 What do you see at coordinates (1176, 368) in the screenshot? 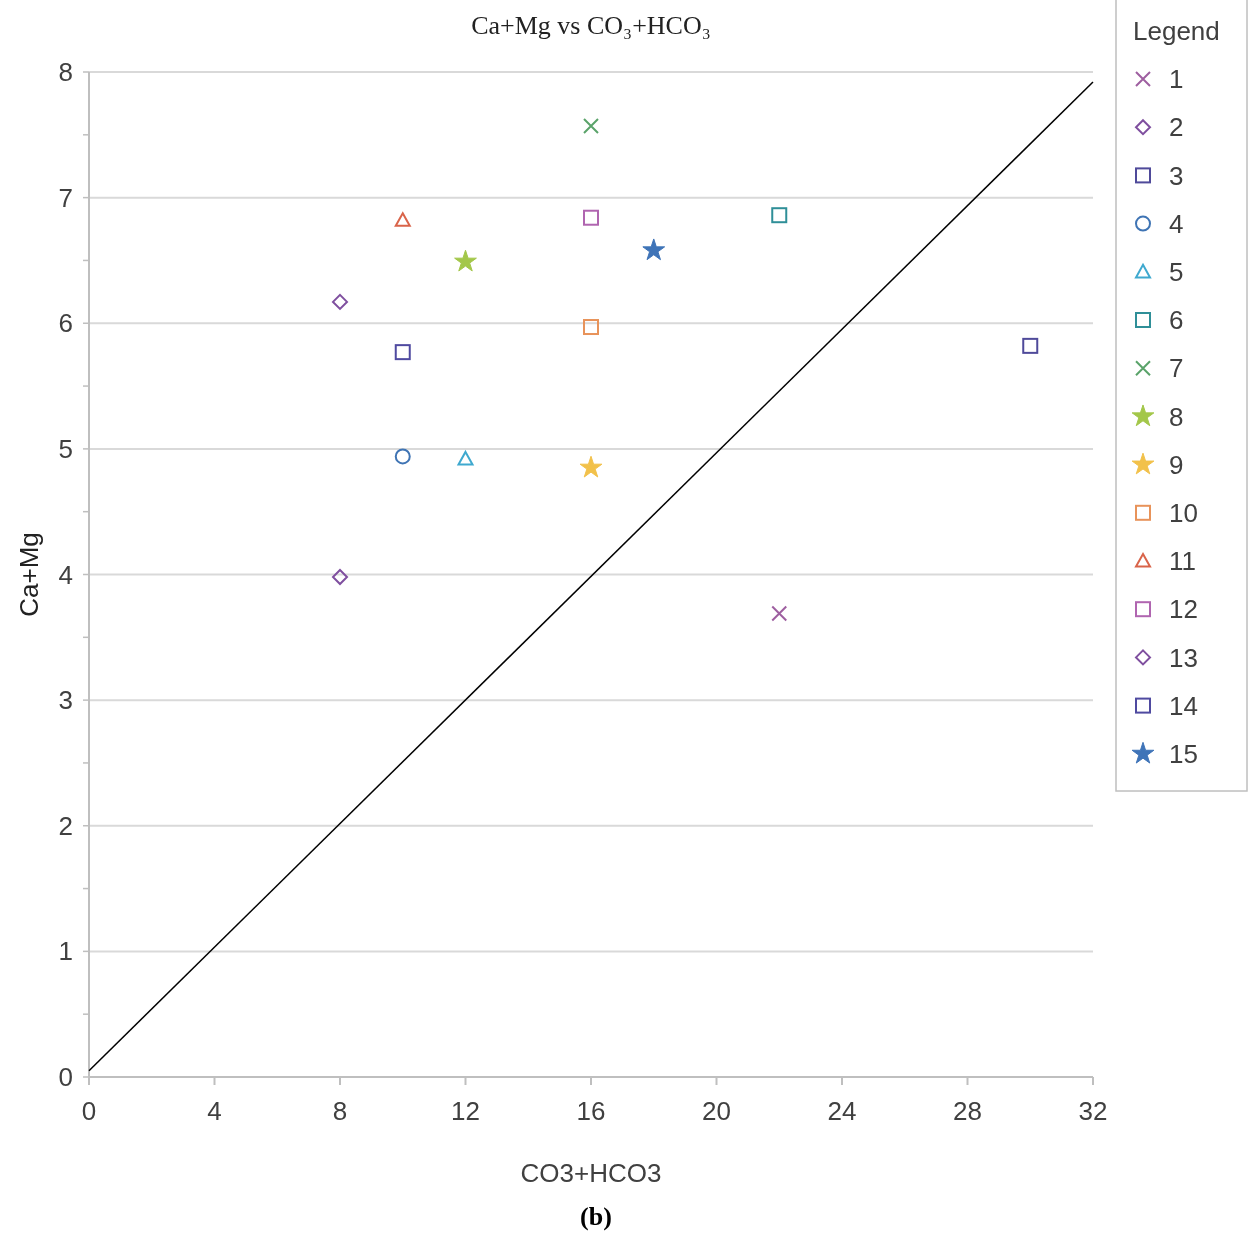
I see `legend-label: 7` at bounding box center [1176, 368].